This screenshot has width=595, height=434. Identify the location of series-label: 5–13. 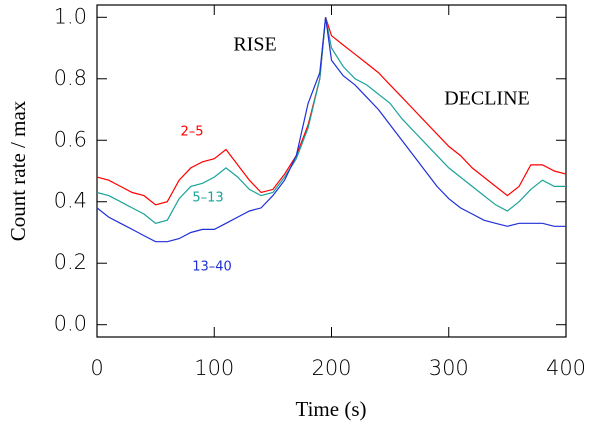
(207, 198).